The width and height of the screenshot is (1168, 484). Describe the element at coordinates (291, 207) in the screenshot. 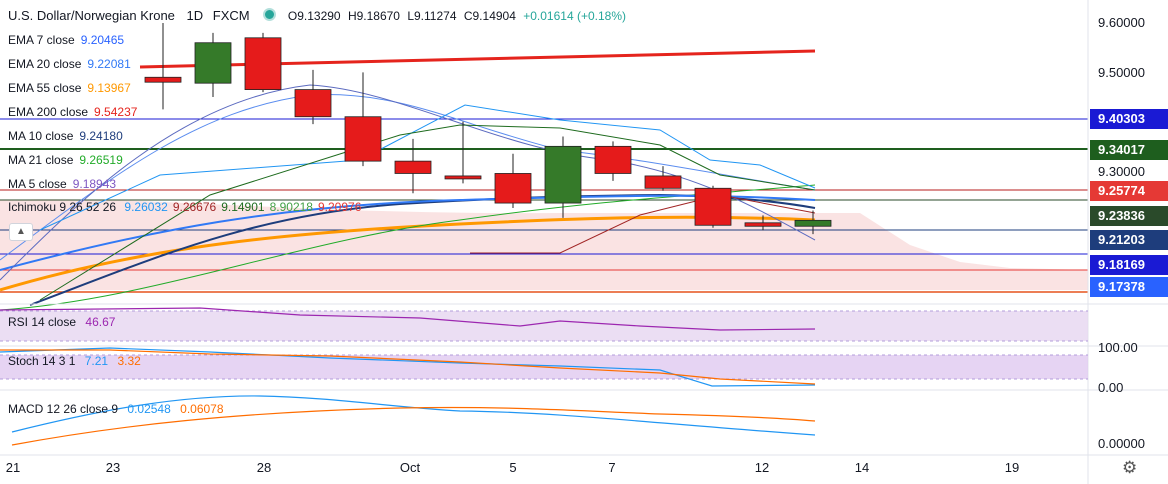

I see `ichimoku-value: 8.90218` at that location.